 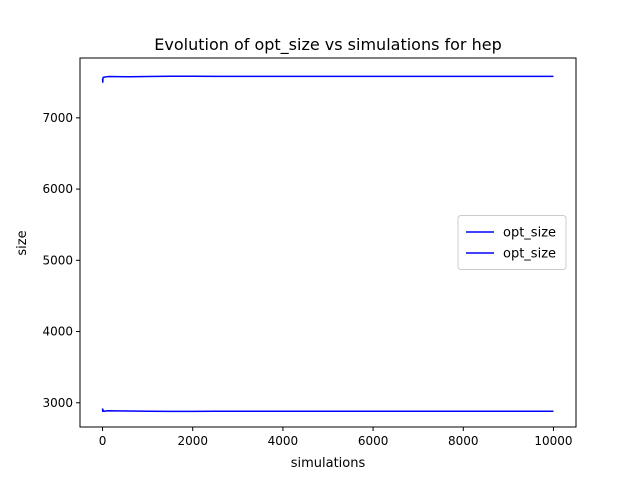 I want to click on x-tick-label: 2000, so click(x=192, y=441).